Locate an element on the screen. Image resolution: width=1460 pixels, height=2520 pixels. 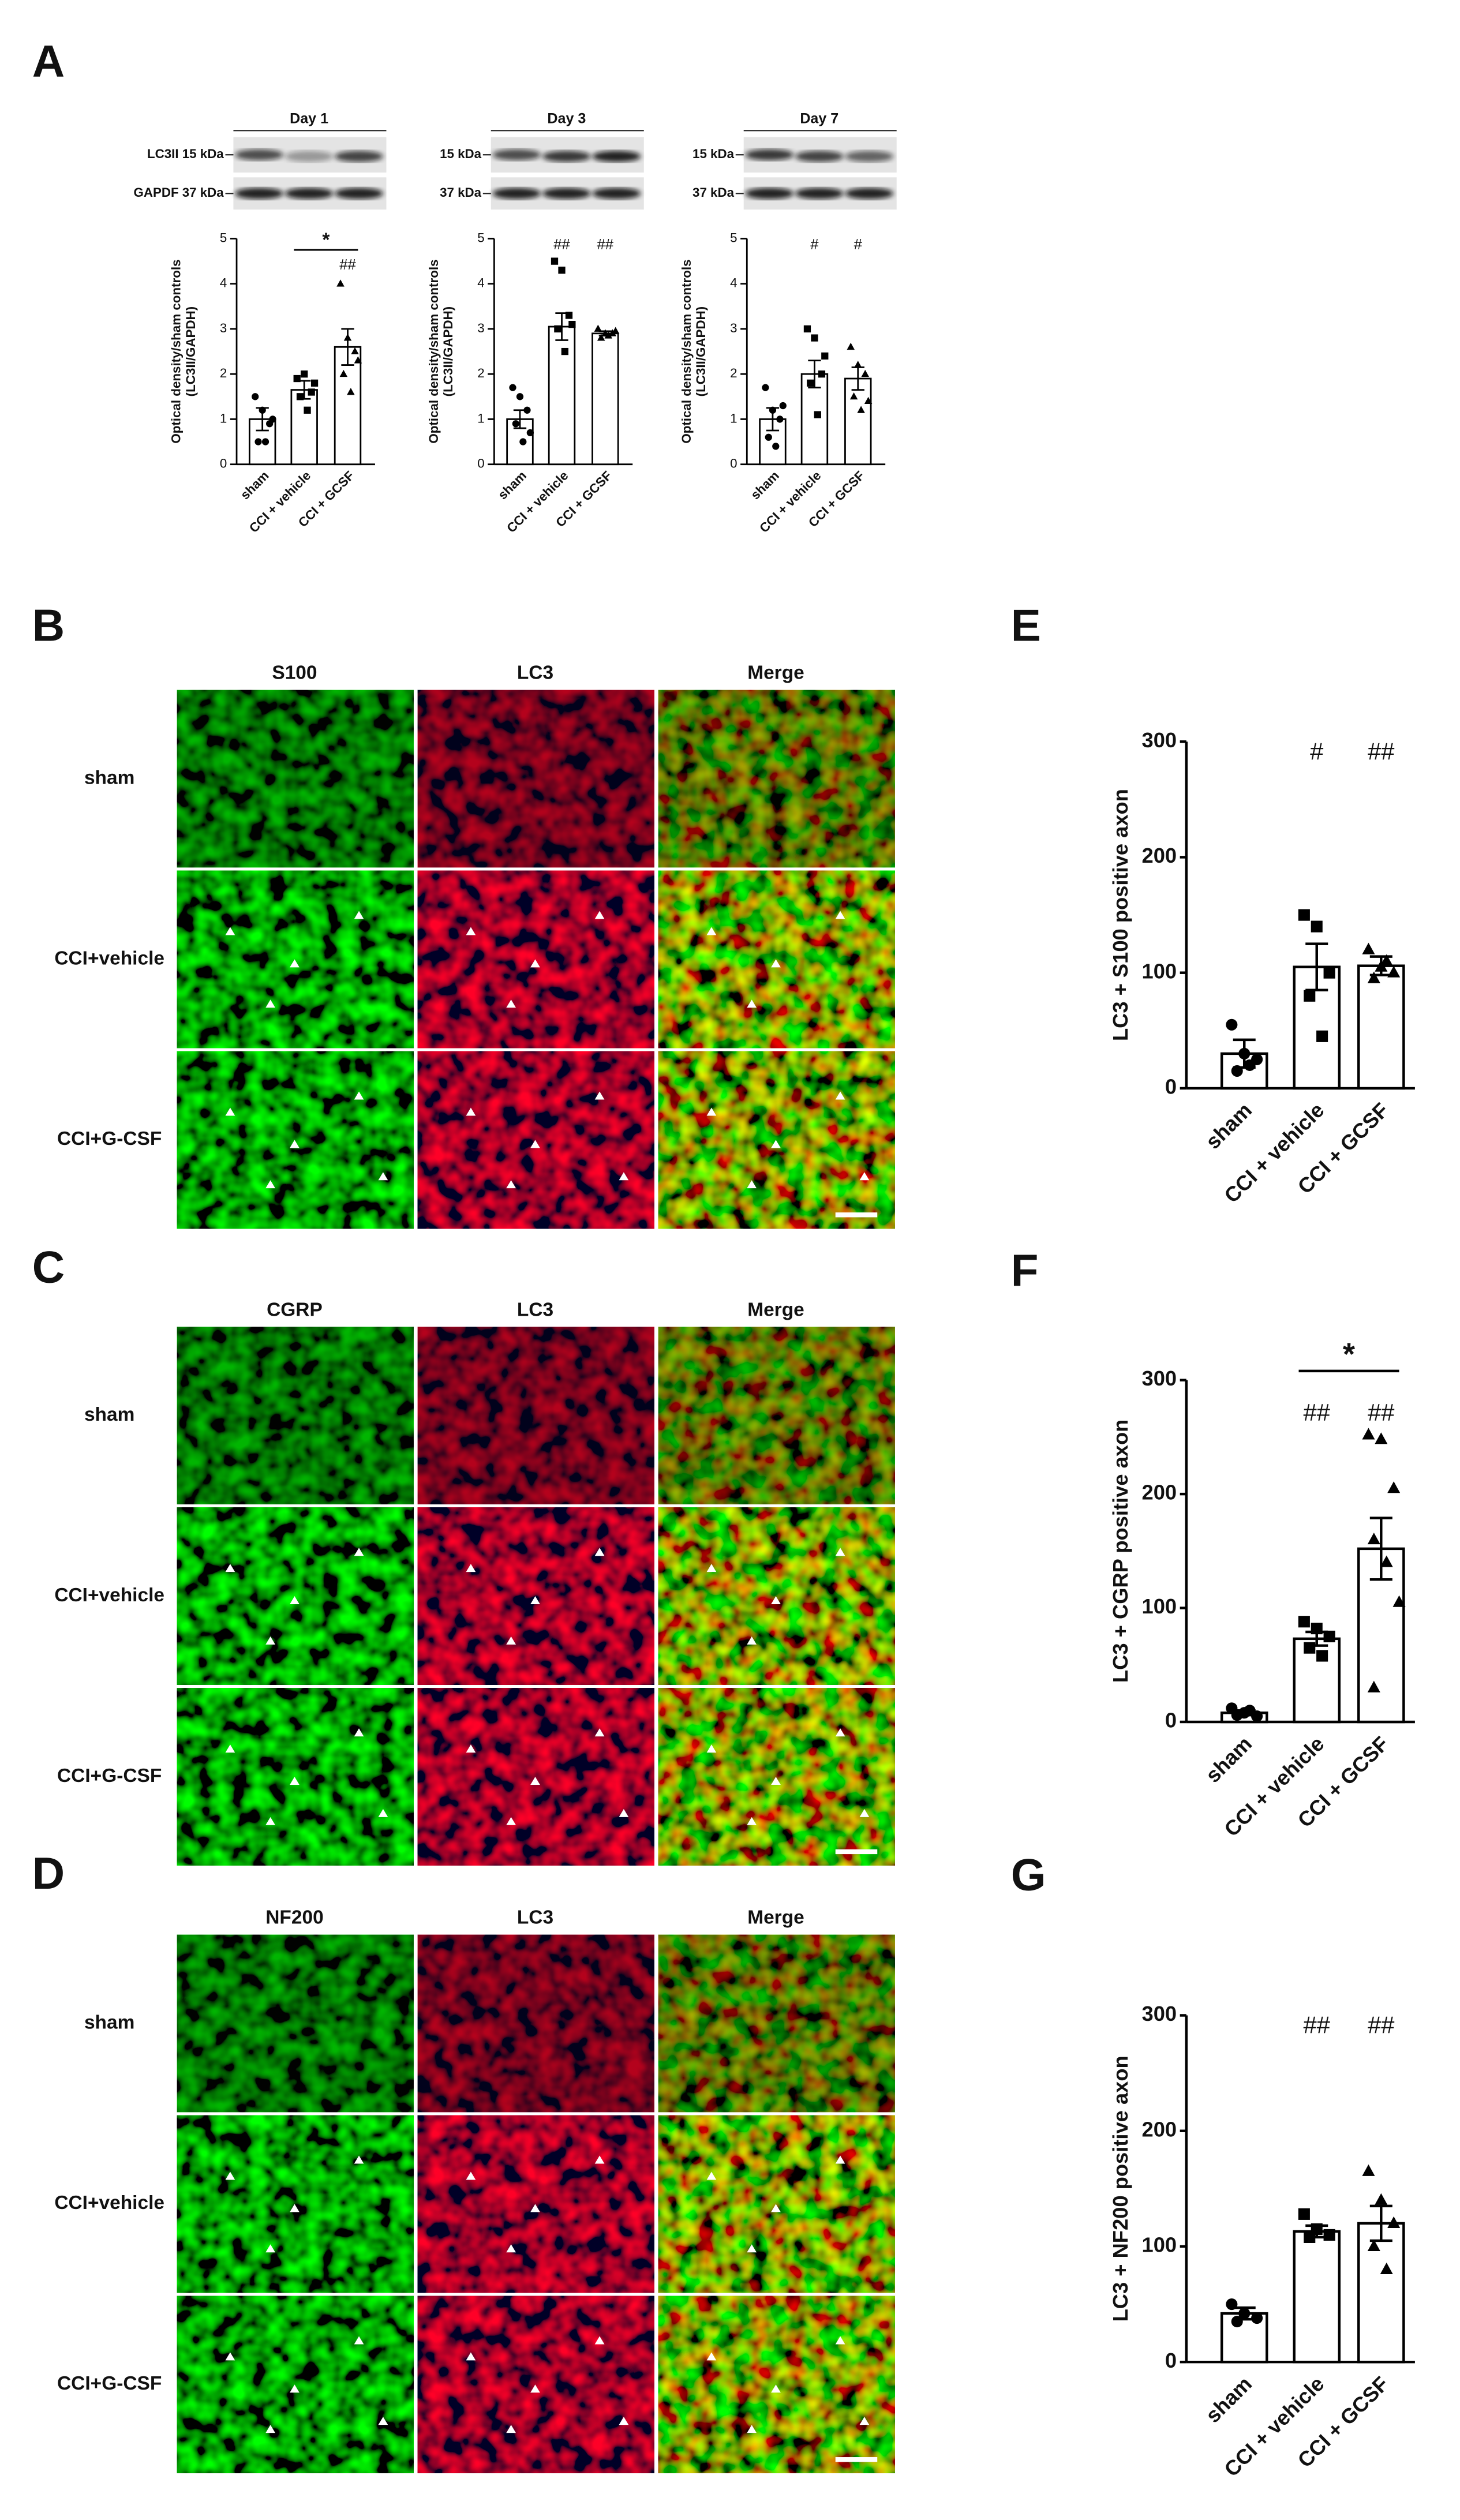
y-tick-label: 200 is located at coordinates (1159, 2129).